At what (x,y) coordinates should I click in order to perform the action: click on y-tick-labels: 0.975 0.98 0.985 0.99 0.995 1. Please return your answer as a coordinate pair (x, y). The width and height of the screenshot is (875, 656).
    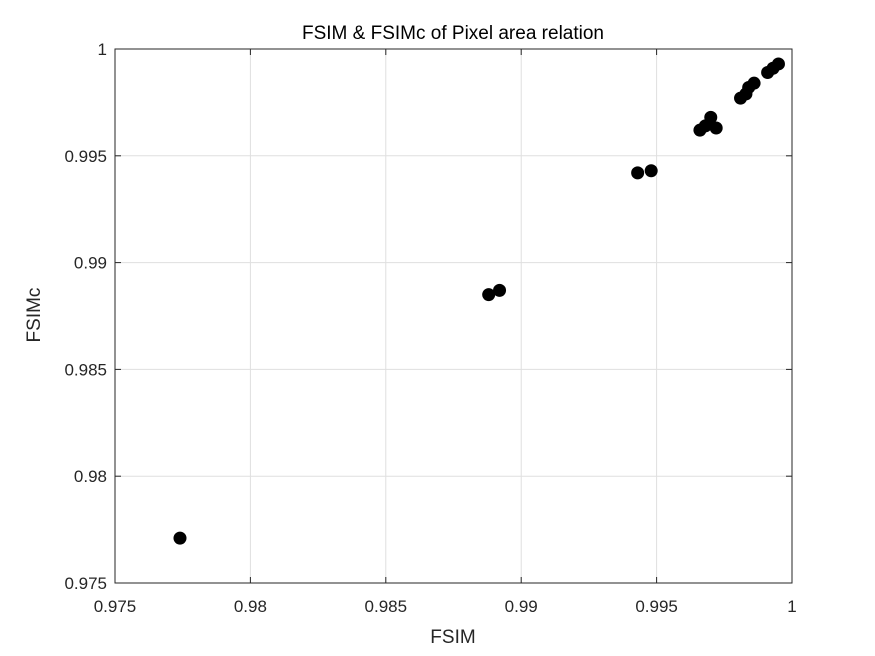
    Looking at the image, I should click on (85, 316).